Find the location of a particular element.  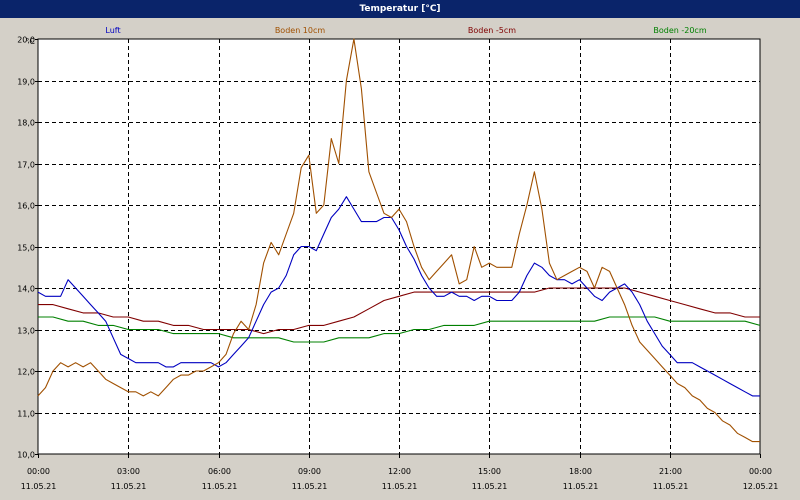

y-axis-label: °C is located at coordinates (30, 41).